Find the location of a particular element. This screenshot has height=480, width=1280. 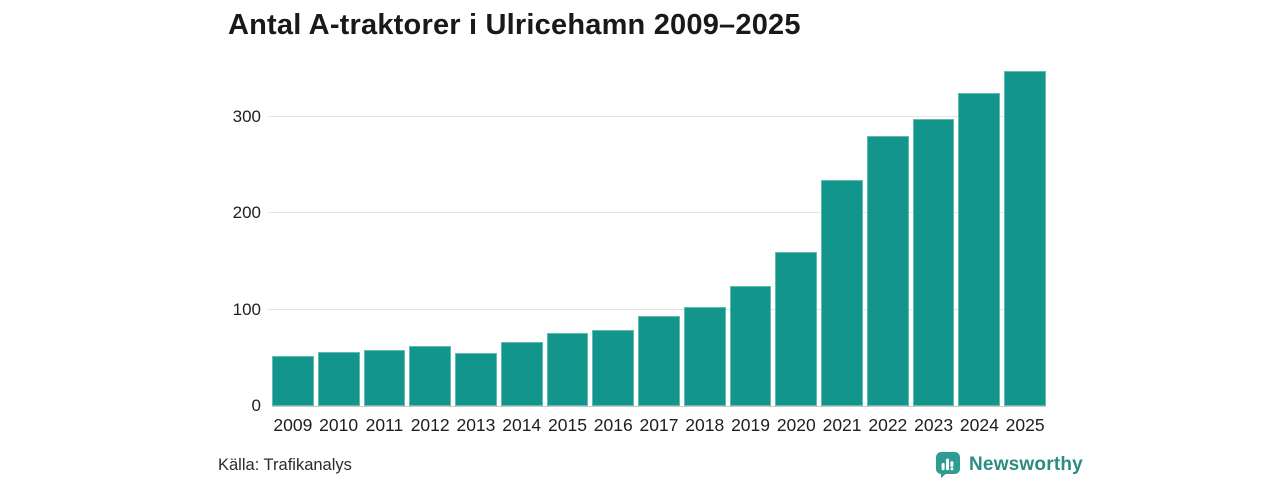

y-tick-label-100: 100 is located at coordinates (246, 309).